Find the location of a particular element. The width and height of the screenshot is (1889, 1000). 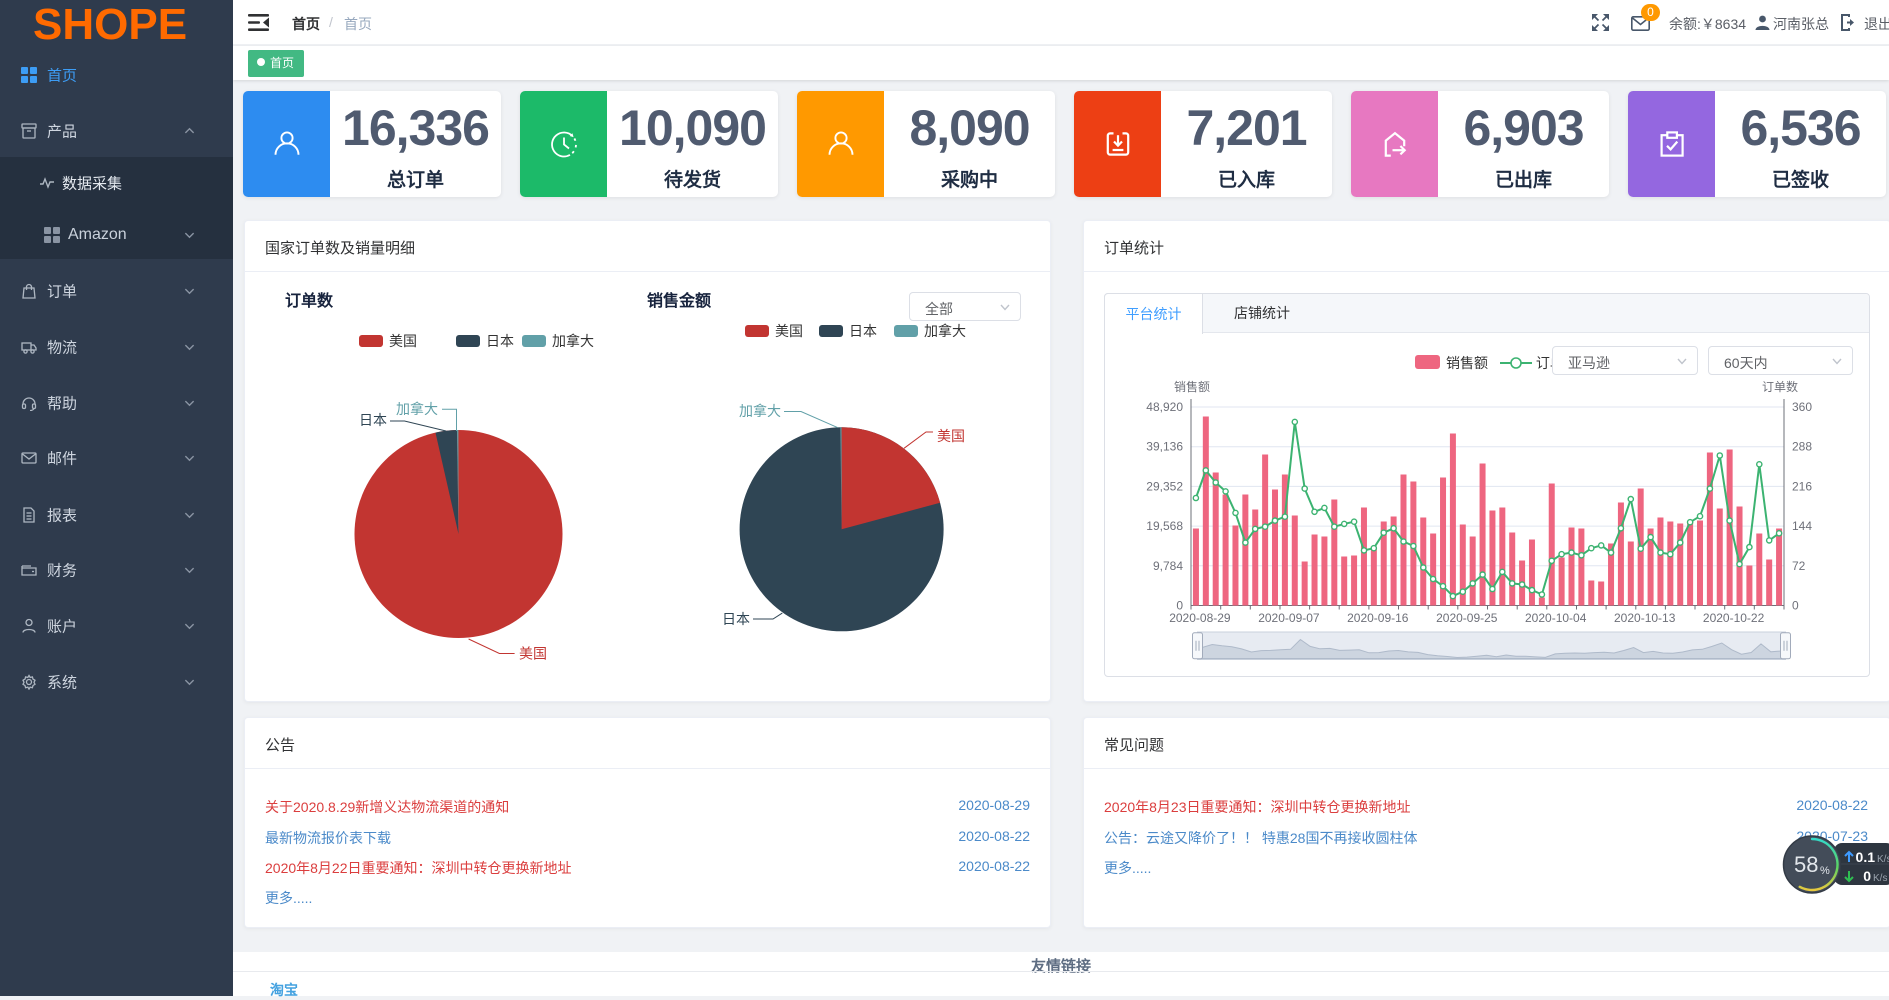

svg-text: 订单数 is located at coordinates (1780, 386).